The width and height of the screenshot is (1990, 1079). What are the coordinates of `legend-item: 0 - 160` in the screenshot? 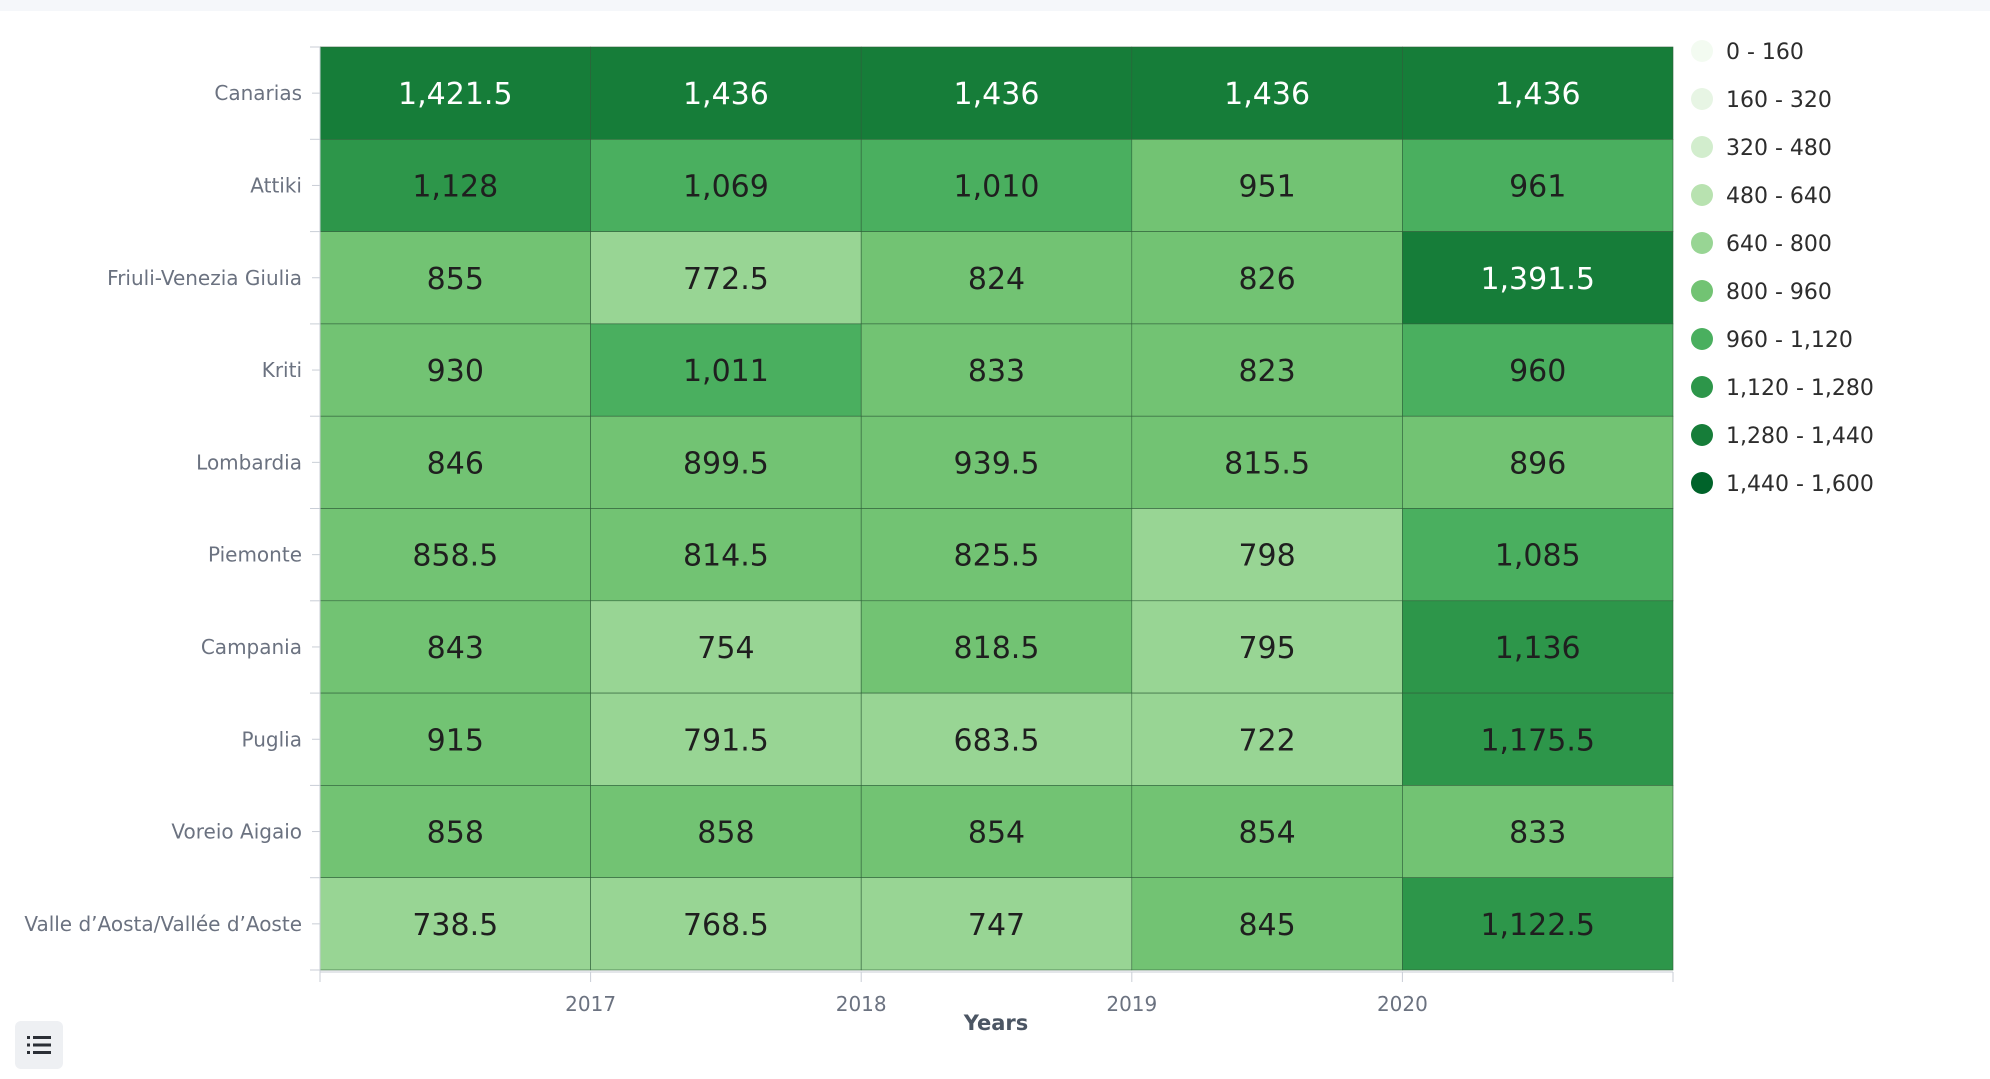 It's located at (1747, 52).